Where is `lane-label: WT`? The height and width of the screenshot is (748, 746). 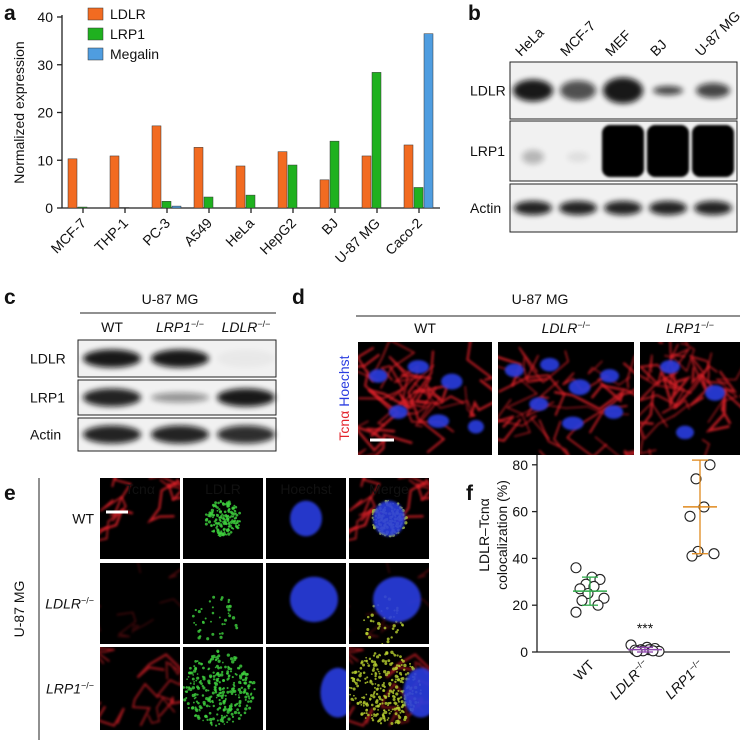
lane-label: WT is located at coordinates (112, 327).